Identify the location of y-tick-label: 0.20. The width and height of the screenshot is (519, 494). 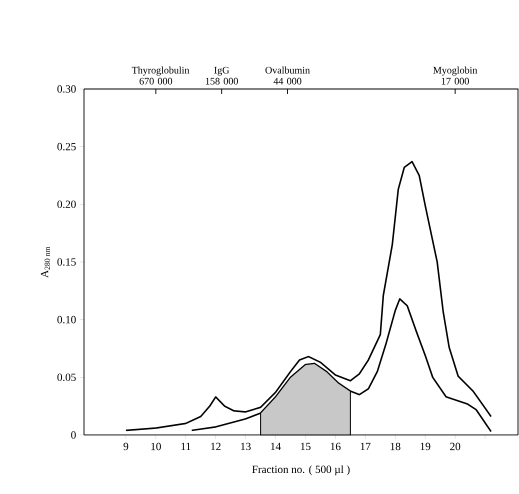
(66, 204).